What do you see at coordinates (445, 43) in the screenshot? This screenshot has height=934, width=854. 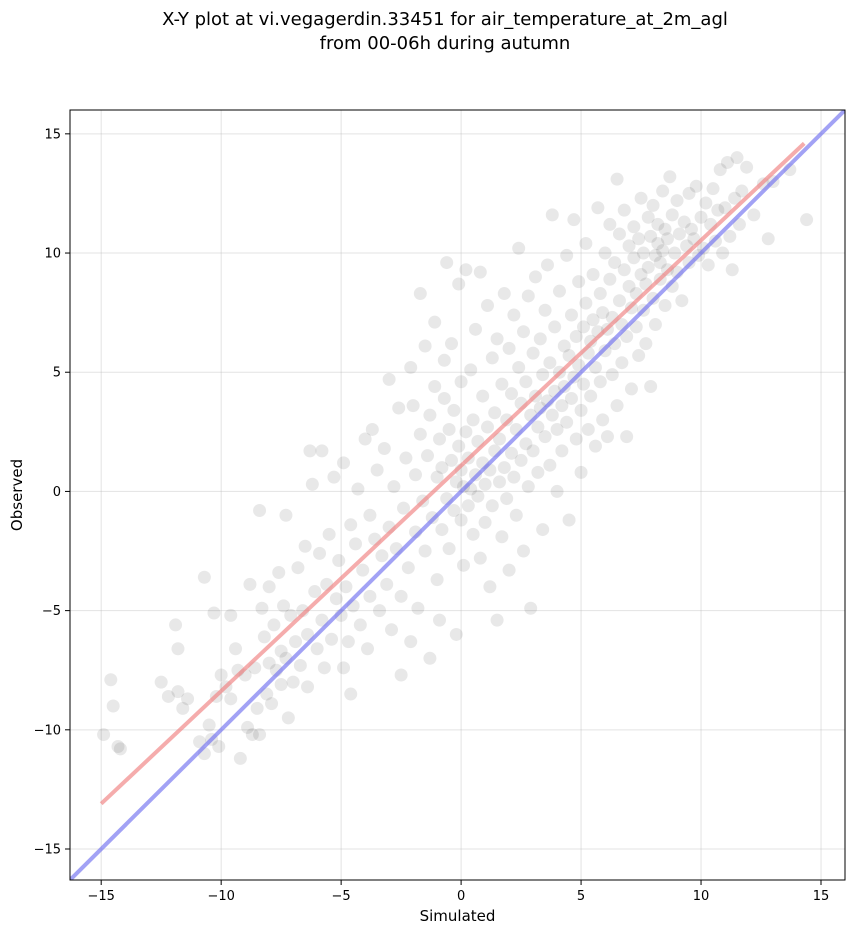 I see `chart-title-line-2: from 00-06h during autumn` at bounding box center [445, 43].